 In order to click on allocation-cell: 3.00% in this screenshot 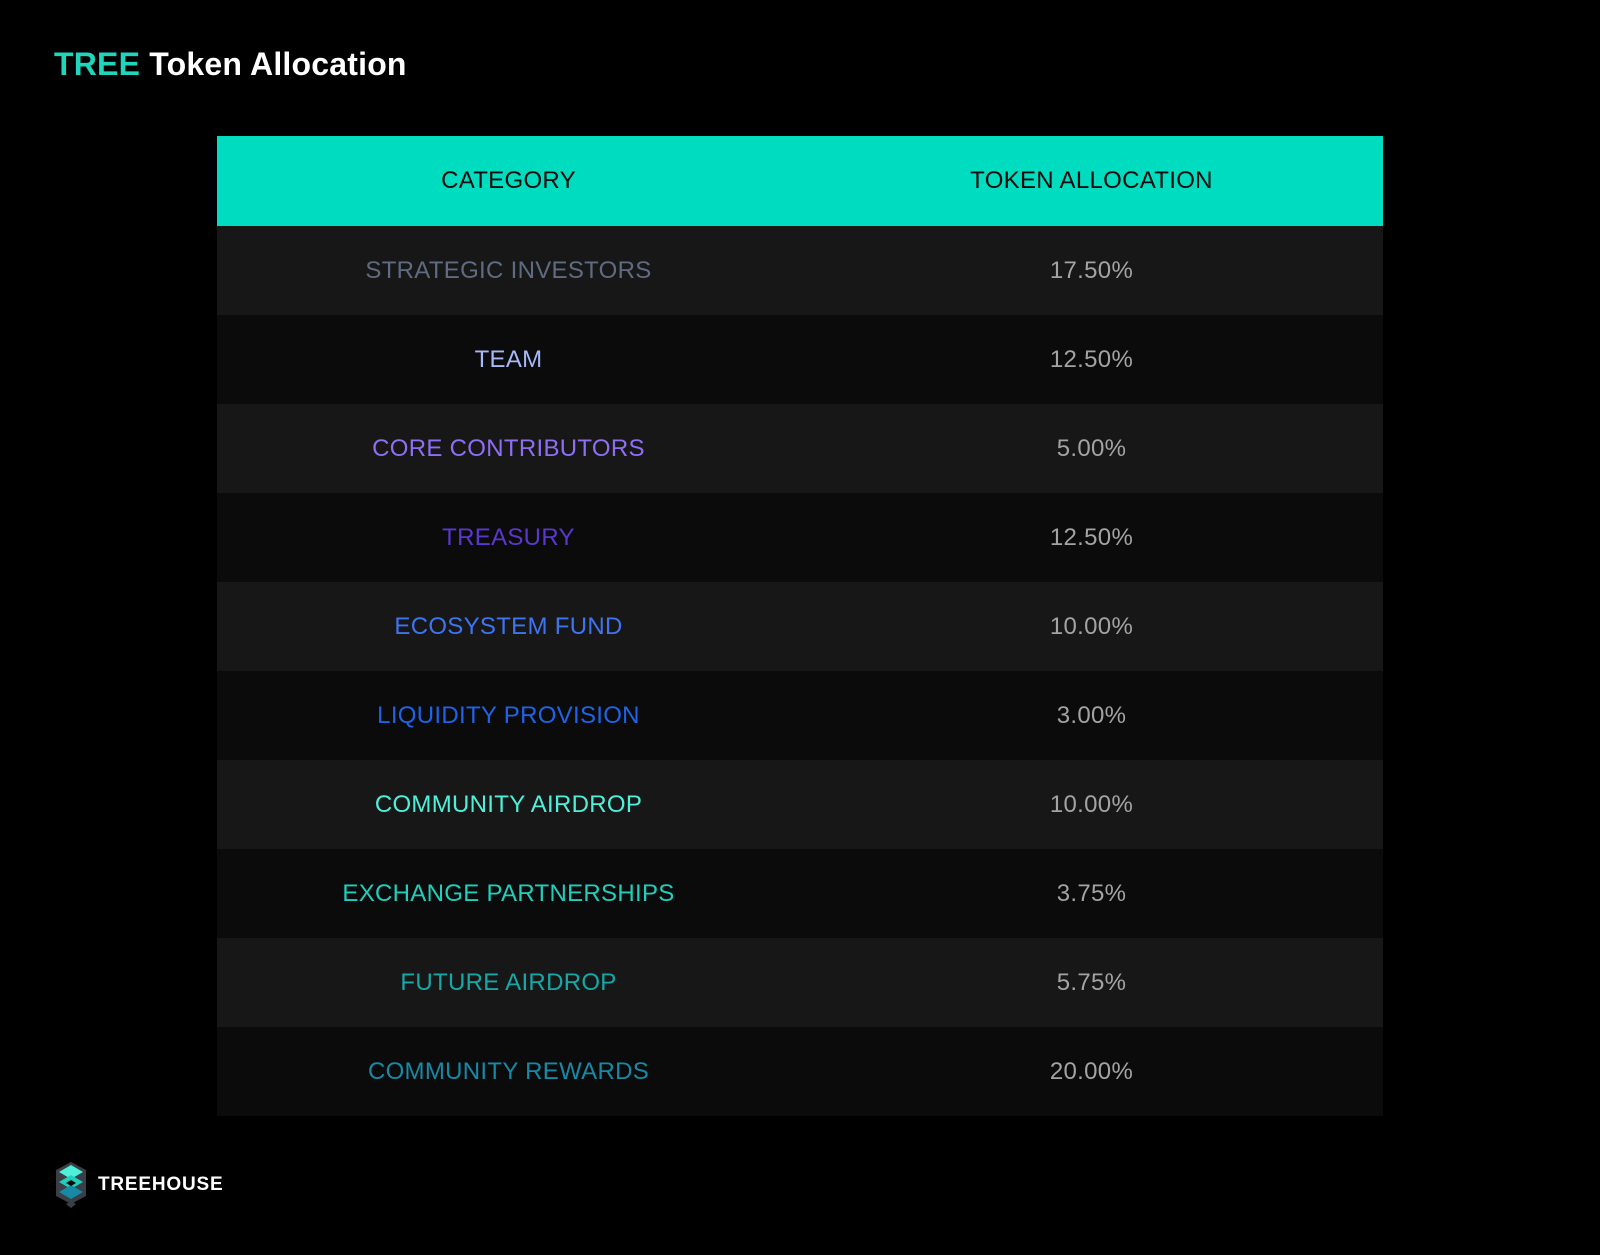, I will do `click(1091, 715)`.